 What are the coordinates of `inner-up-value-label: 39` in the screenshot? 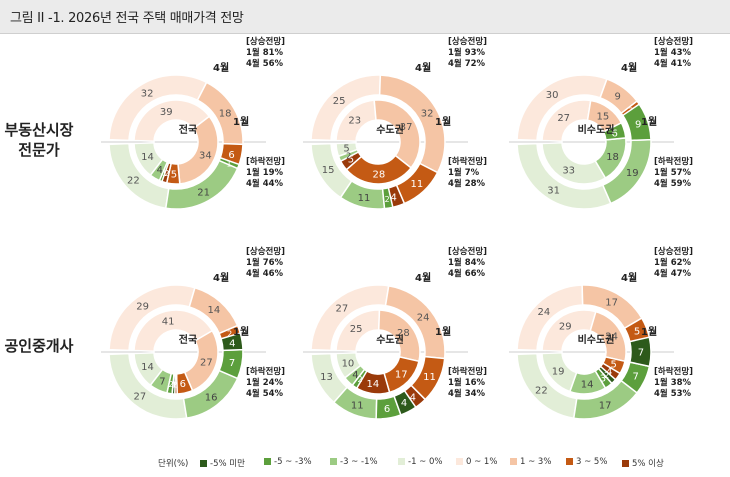 It's located at (166, 112).